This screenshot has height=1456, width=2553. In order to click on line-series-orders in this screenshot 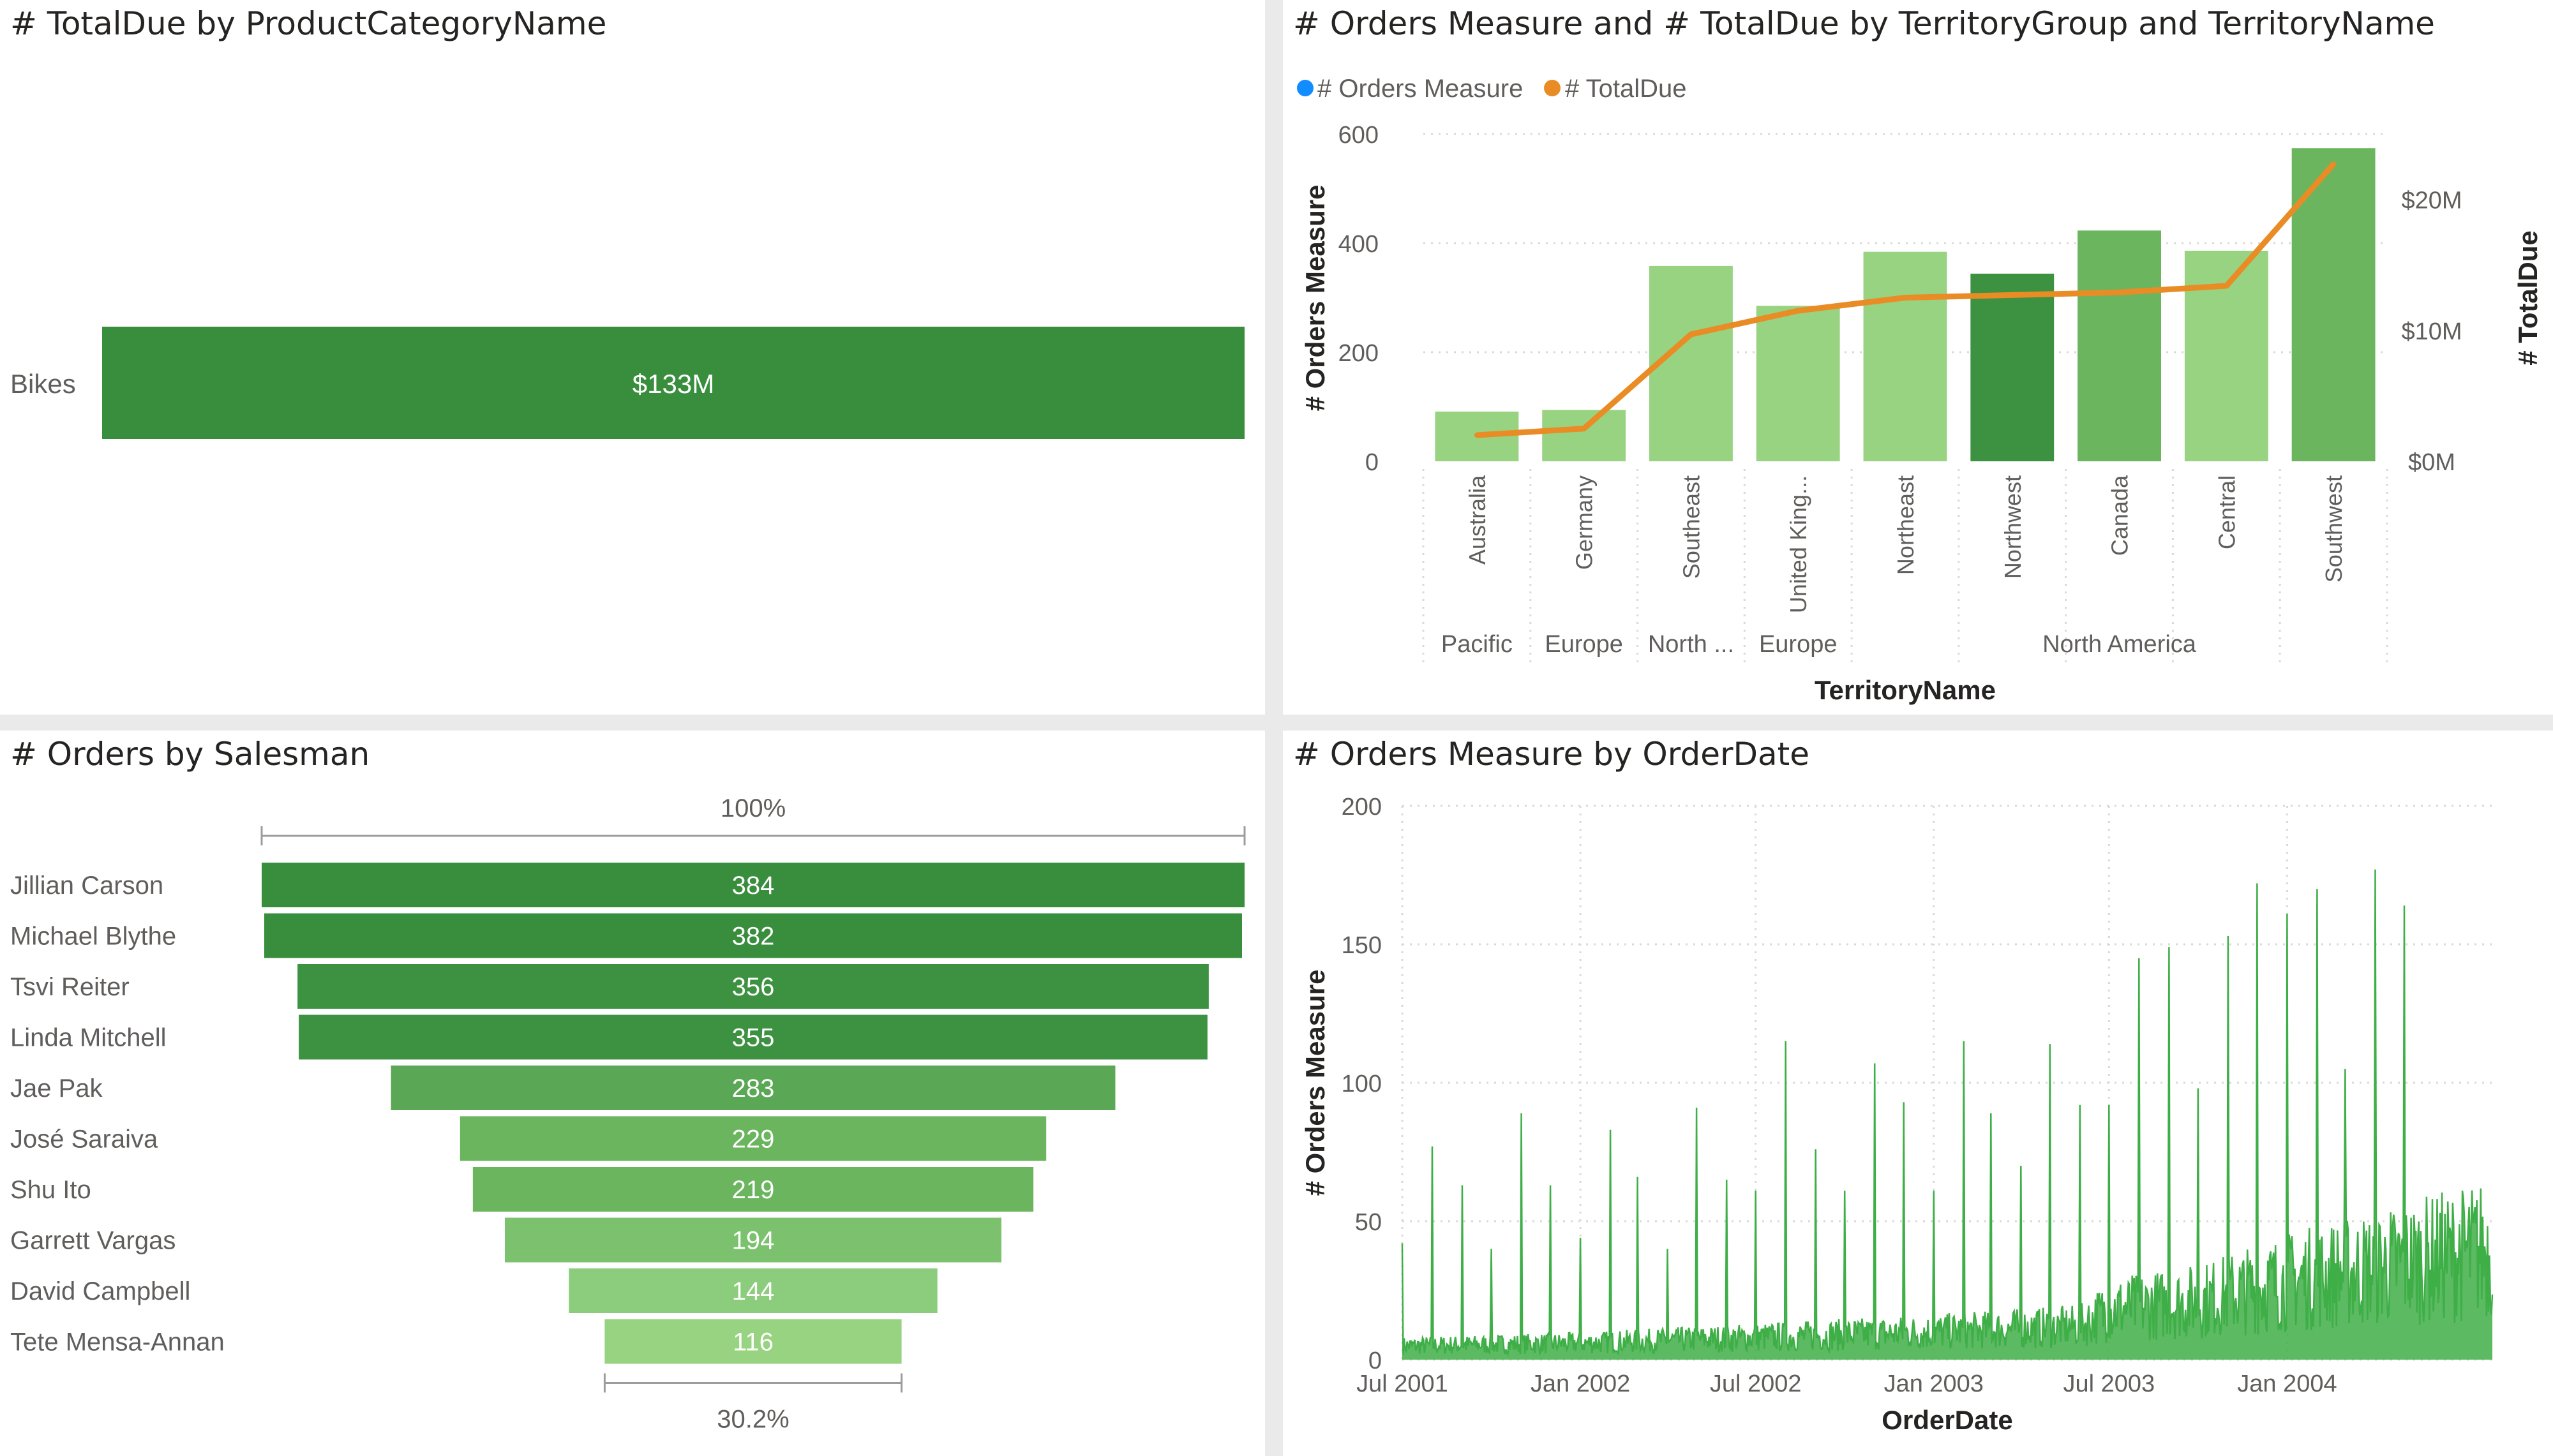, I will do `click(1947, 1113)`.